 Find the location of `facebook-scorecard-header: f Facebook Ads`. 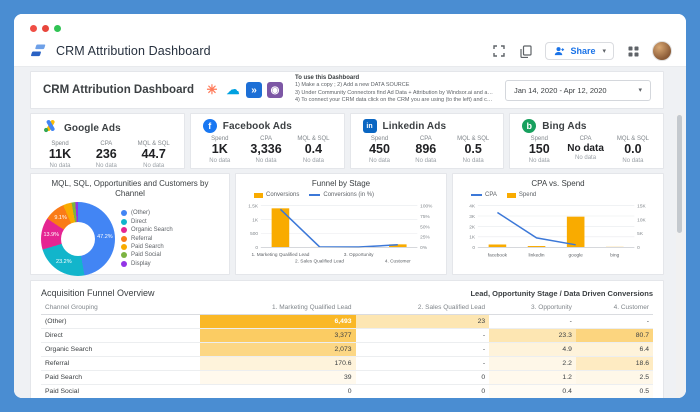

facebook-scorecard-header: f Facebook Ads is located at coordinates (267, 126).